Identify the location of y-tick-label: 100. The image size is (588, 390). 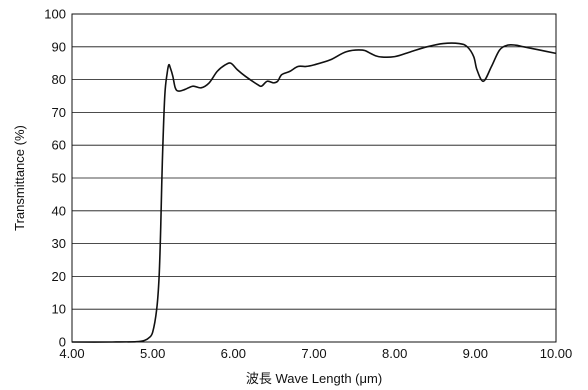
(55, 14).